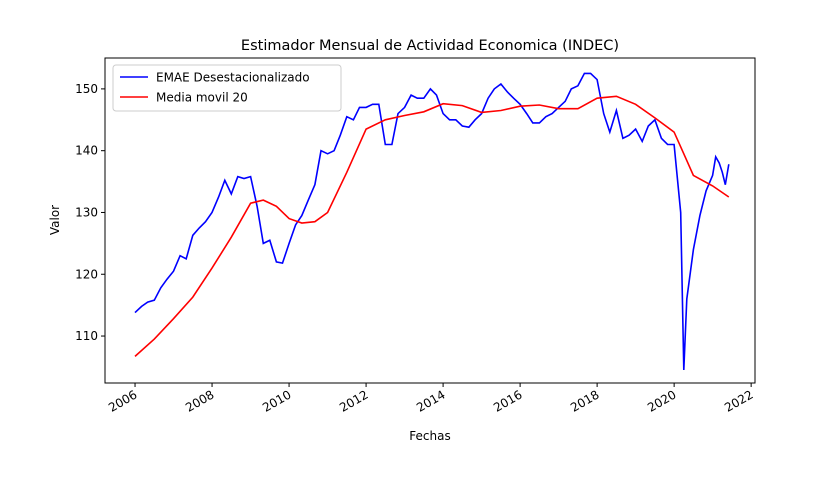 Image resolution: width=840 pixels, height=480 pixels. What do you see at coordinates (86, 274) in the screenshot?
I see `y-tick-label: 120` at bounding box center [86, 274].